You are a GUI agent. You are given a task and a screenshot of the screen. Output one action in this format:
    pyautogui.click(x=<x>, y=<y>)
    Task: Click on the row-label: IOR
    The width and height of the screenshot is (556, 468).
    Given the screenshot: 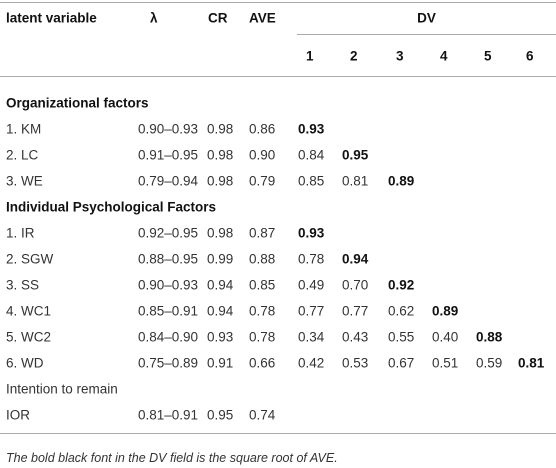 What is the action you would take?
    pyautogui.click(x=18, y=415)
    